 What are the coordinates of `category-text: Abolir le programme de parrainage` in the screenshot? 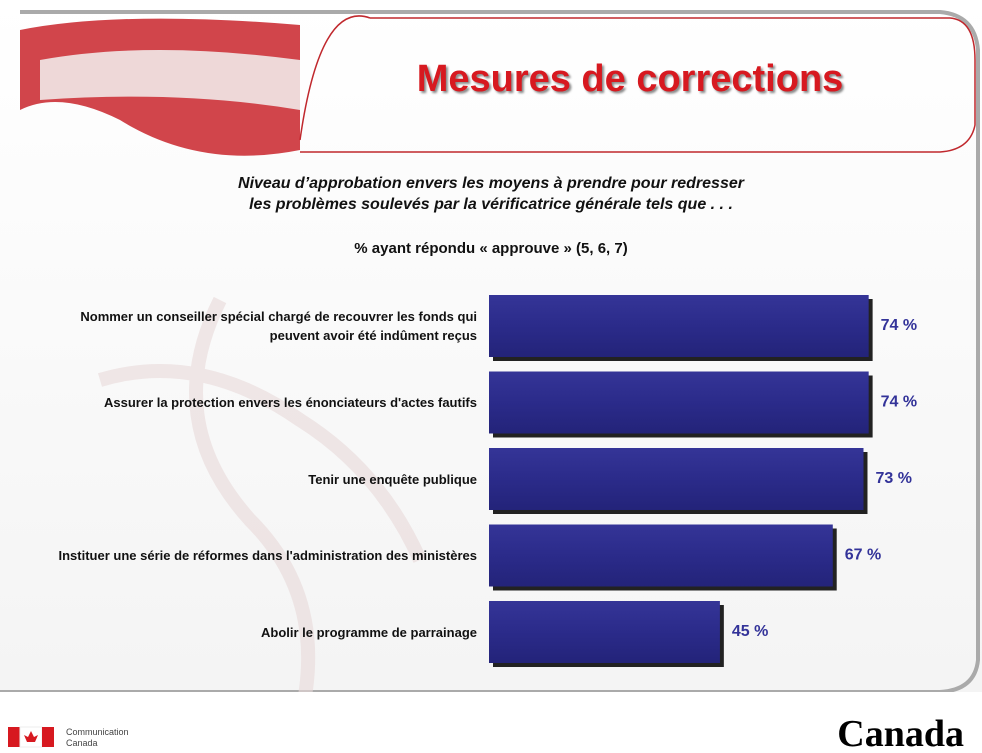 It's located at (368, 632).